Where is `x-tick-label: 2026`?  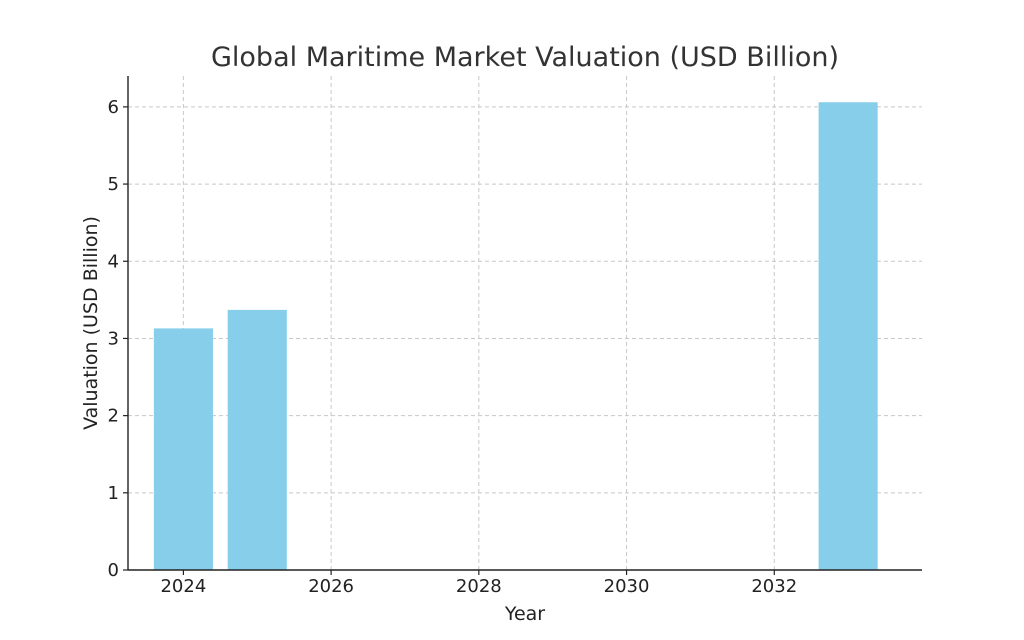 x-tick-label: 2026 is located at coordinates (331, 586).